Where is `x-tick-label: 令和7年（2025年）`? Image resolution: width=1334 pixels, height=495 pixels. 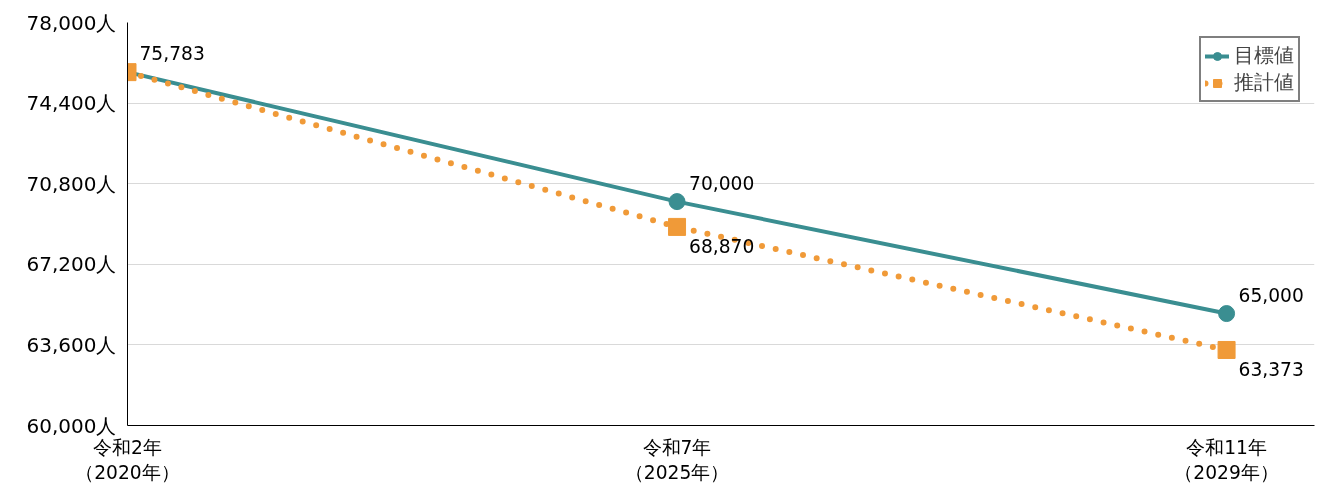
x-tick-label: 令和7年（2025年） is located at coordinates (677, 459).